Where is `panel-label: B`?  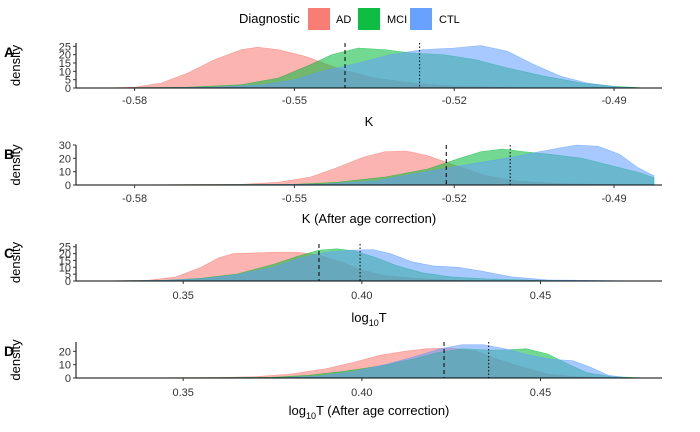
panel-label: B is located at coordinates (9, 154).